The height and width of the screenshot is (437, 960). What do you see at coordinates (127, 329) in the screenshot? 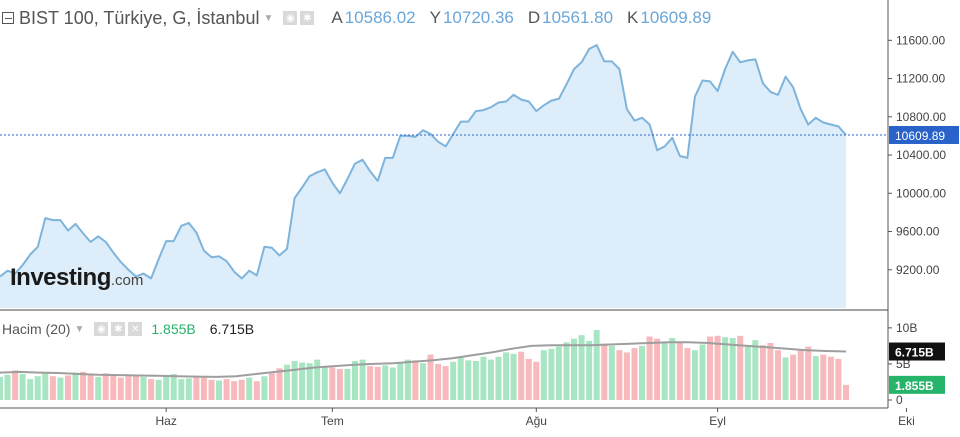
I see `volume-header: Hacim (20) ▼ ◉ ✱ ✕ 1.855B 6.715B` at bounding box center [127, 329].